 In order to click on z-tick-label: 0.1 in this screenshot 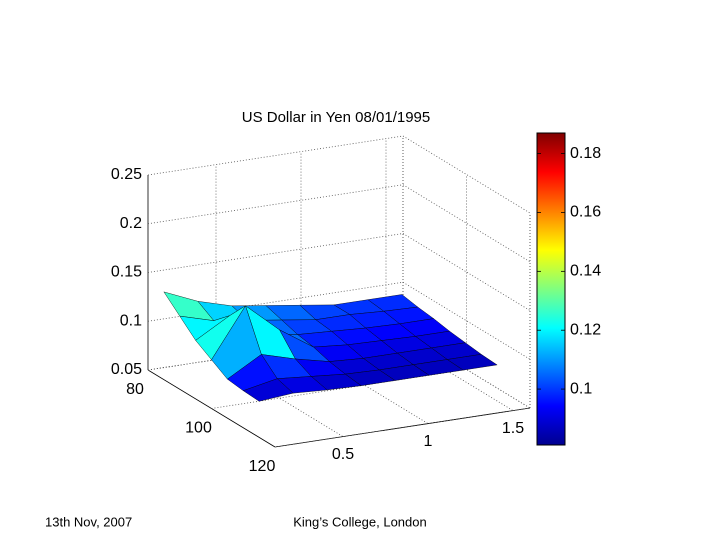, I will do `click(131, 320)`.